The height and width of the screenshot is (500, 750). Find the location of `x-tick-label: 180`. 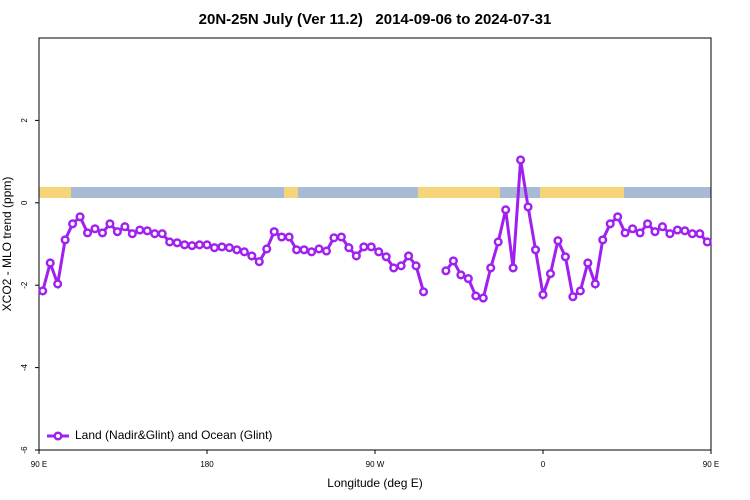

x-tick-label: 180 is located at coordinates (207, 464).